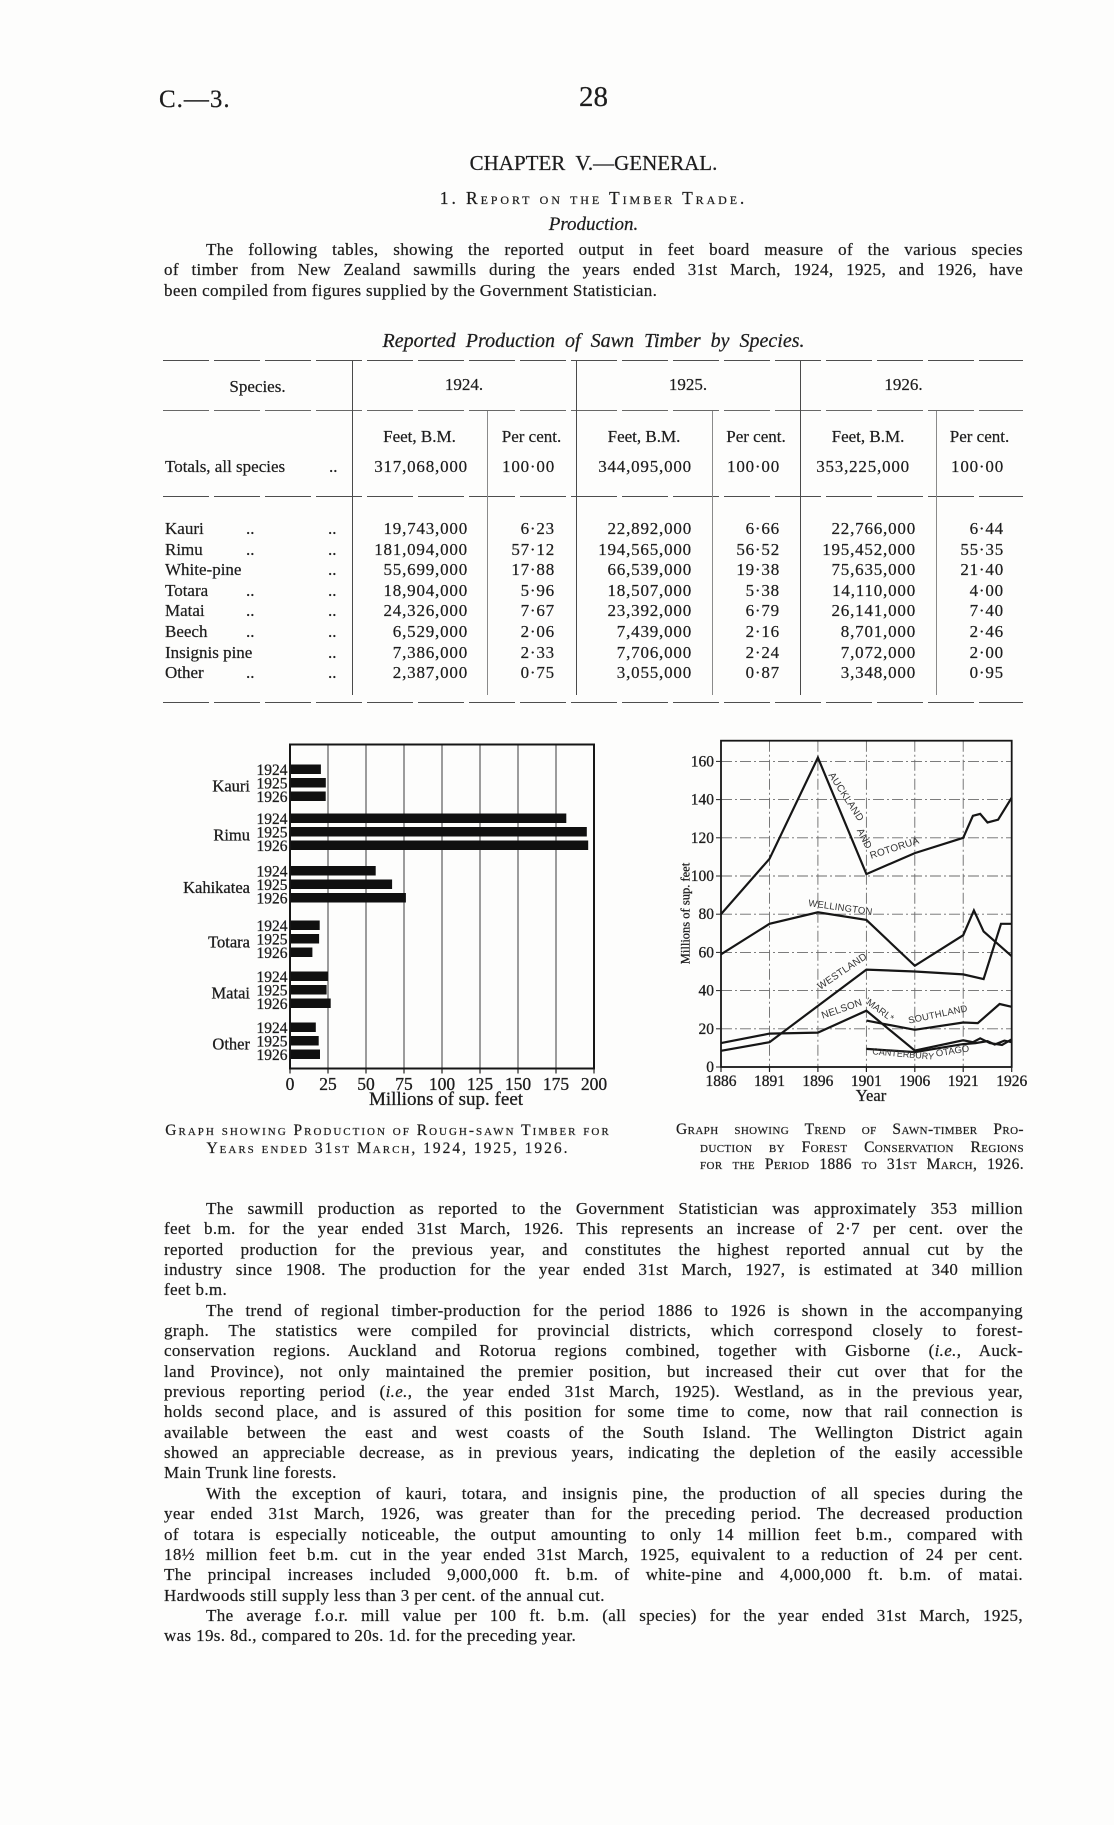 The image size is (1114, 1825). I want to click on svg-text: 200, so click(594, 1084).